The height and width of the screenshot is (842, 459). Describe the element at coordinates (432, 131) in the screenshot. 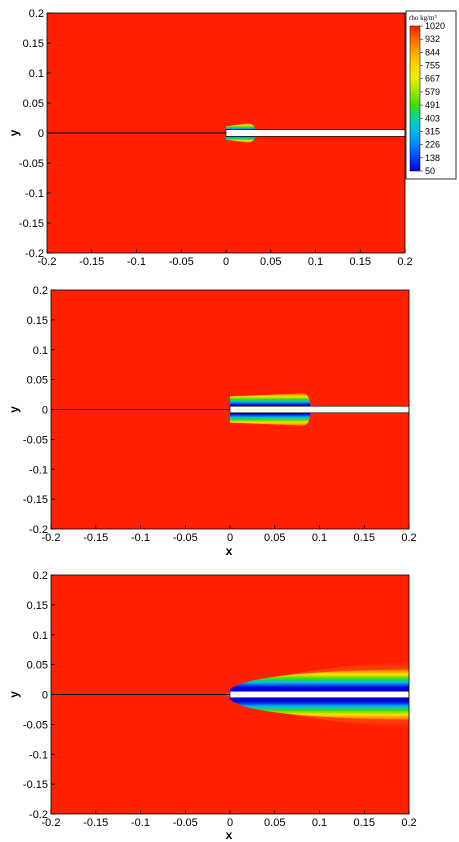

I see `legend-level-label: 315` at that location.